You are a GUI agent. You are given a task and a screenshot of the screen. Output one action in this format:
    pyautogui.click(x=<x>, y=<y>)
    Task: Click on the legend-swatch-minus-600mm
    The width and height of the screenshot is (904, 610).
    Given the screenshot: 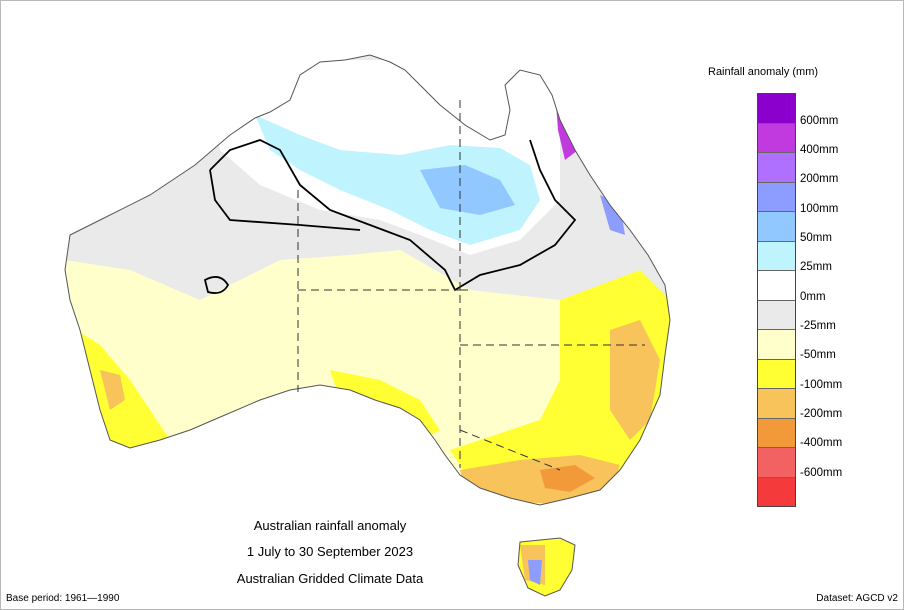 What is the action you would take?
    pyautogui.click(x=776, y=463)
    